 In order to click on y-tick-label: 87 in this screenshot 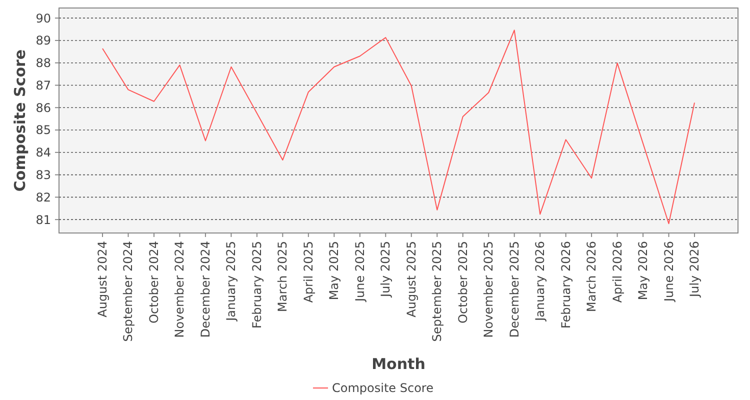, I will do `click(43, 85)`.